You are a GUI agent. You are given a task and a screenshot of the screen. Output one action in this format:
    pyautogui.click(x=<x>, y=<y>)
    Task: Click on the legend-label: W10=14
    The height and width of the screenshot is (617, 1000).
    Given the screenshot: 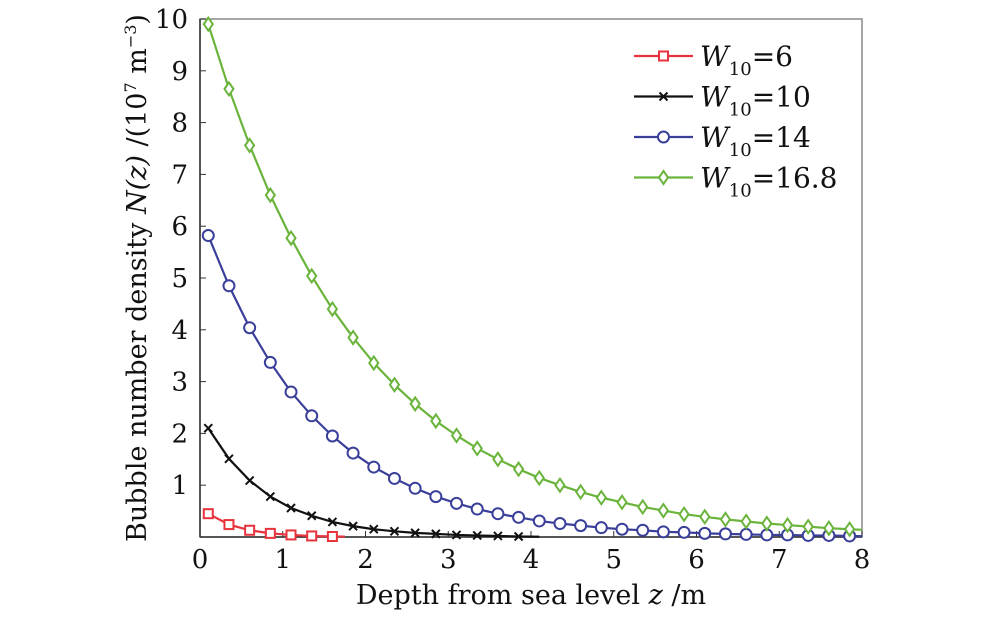 What is the action you would take?
    pyautogui.click(x=755, y=141)
    